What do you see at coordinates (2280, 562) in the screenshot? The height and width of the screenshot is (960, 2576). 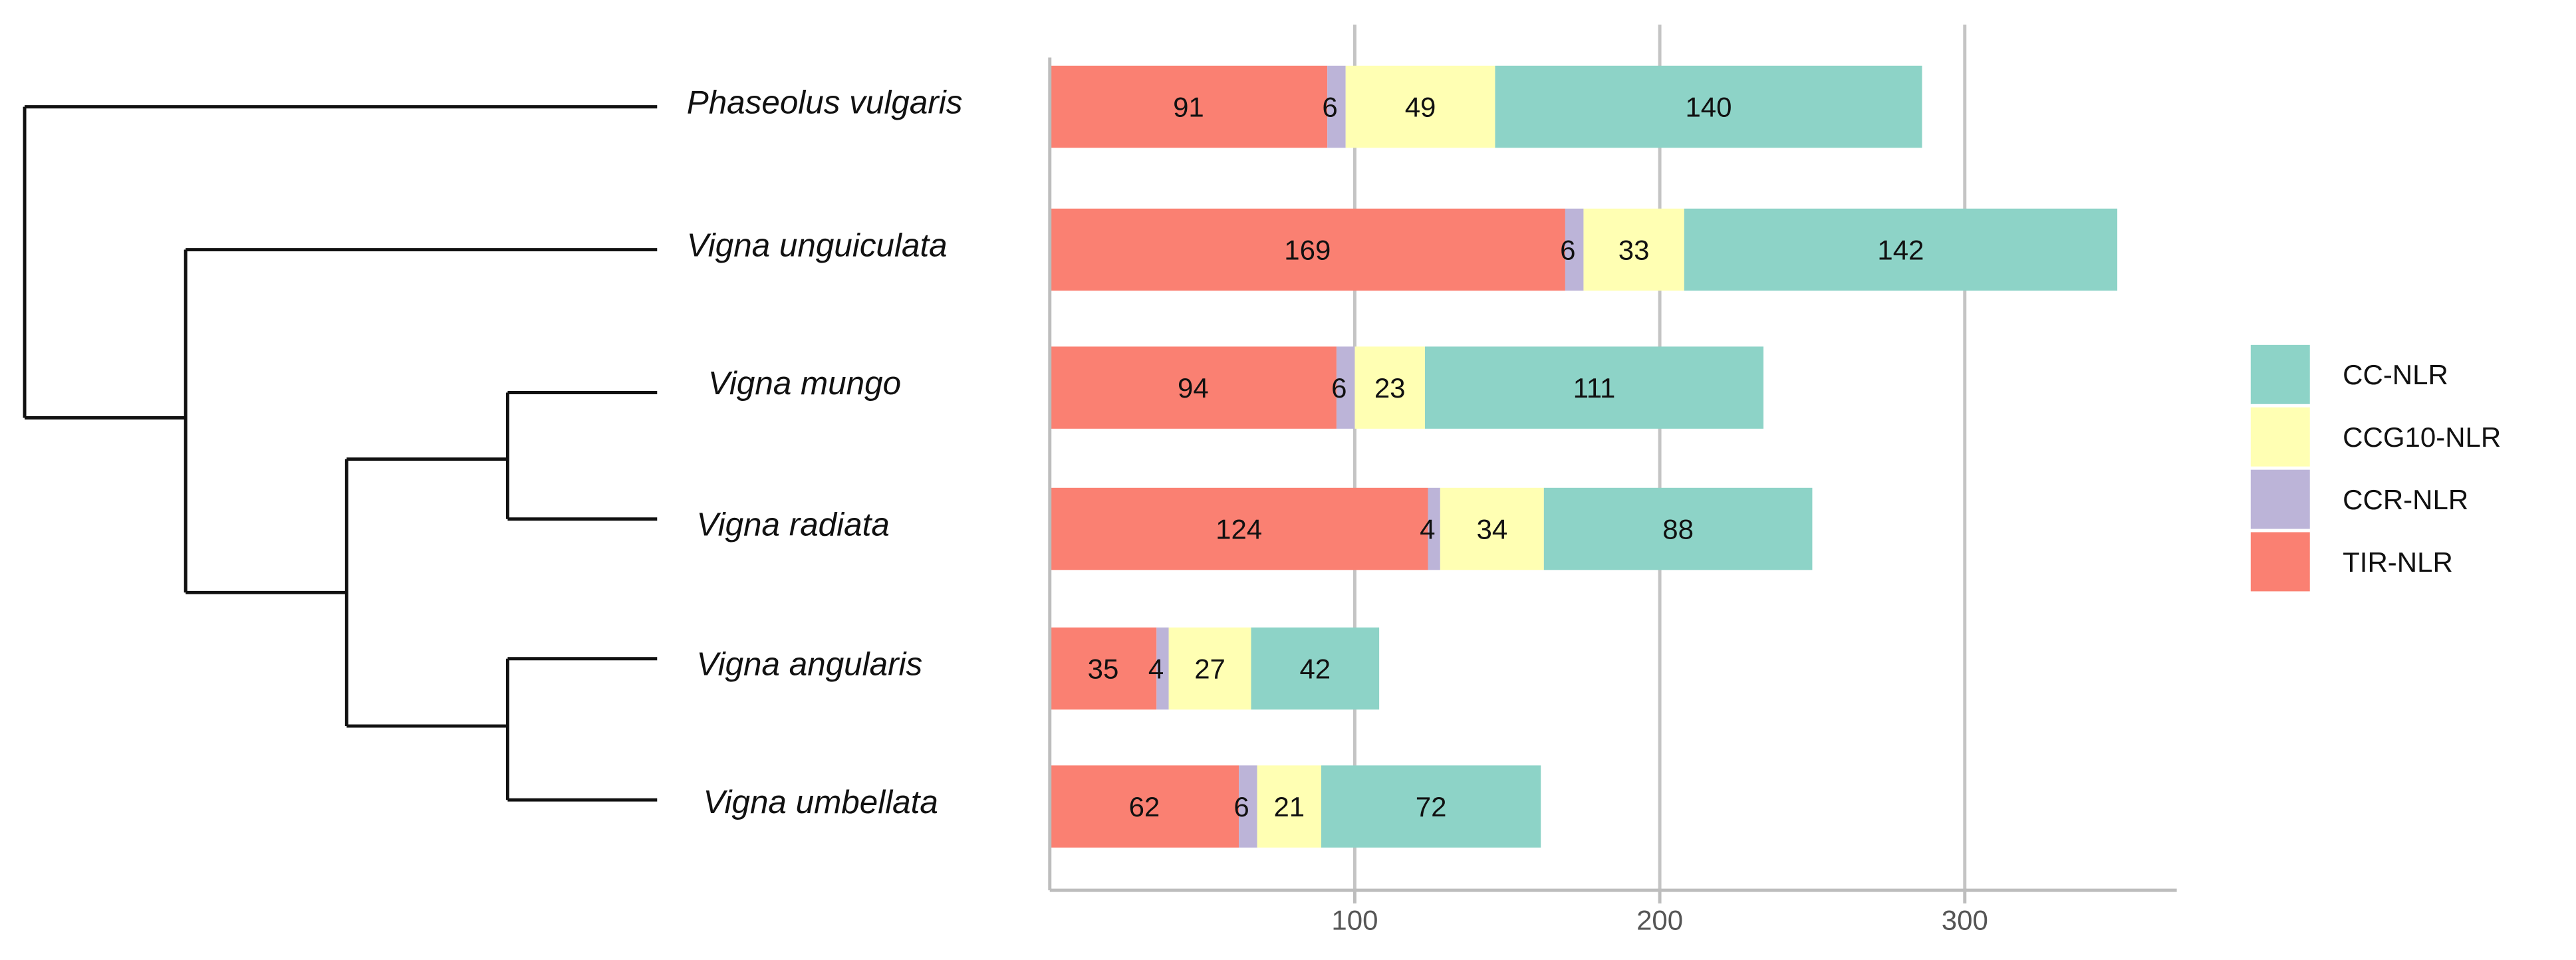 I see `legend-swatch-tir-nlr` at bounding box center [2280, 562].